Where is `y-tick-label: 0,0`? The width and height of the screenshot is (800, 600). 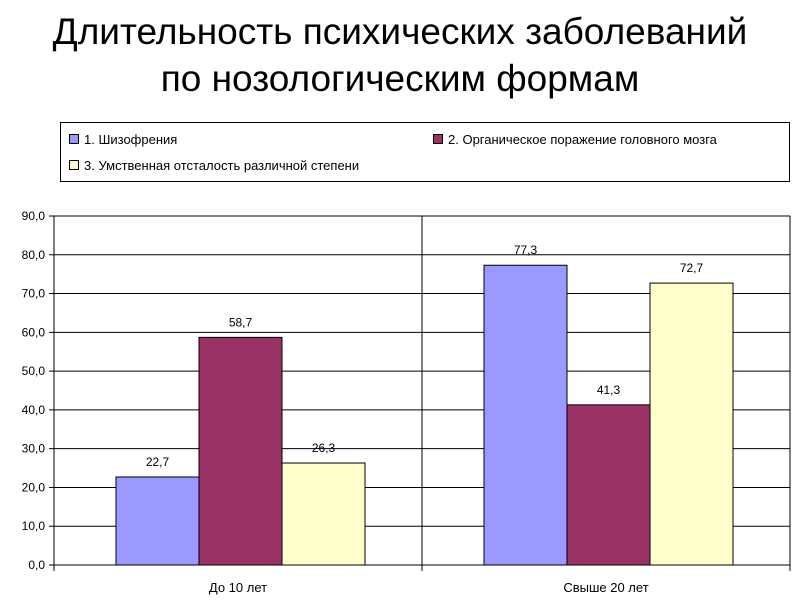 y-tick-label: 0,0 is located at coordinates (36, 565).